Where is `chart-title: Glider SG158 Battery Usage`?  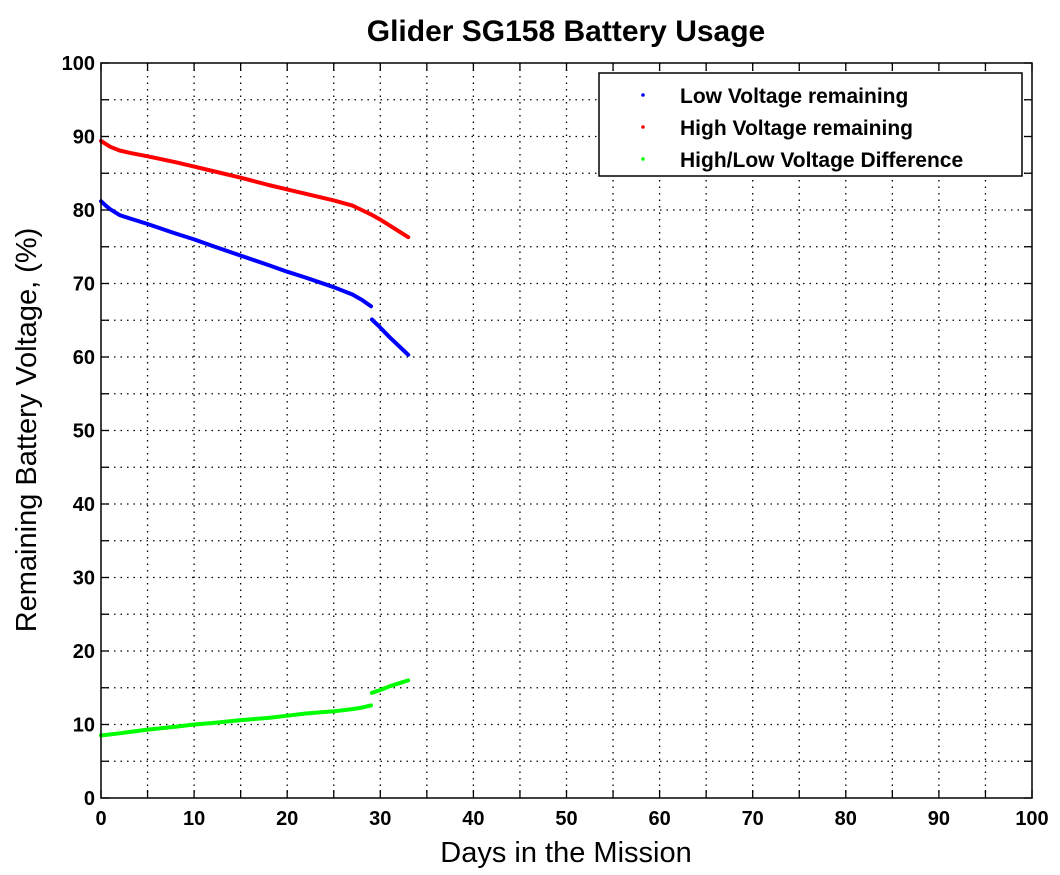
chart-title: Glider SG158 Battery Usage is located at coordinates (566, 31).